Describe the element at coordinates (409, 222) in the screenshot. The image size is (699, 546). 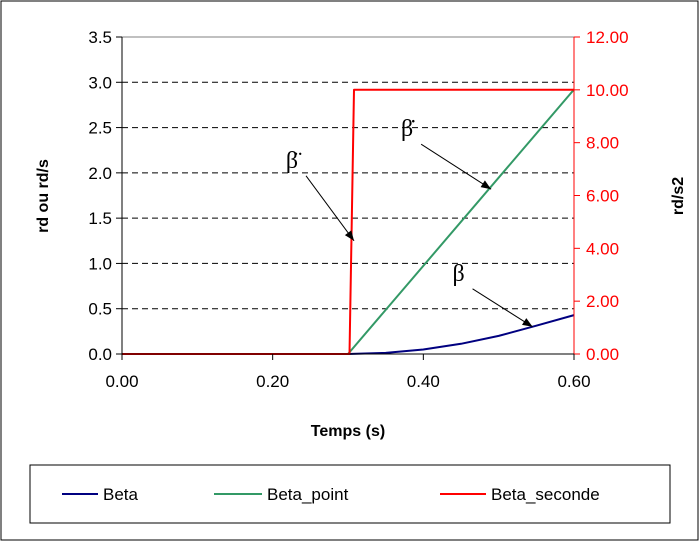
I see `annotations: β̈ β̇ β` at that location.